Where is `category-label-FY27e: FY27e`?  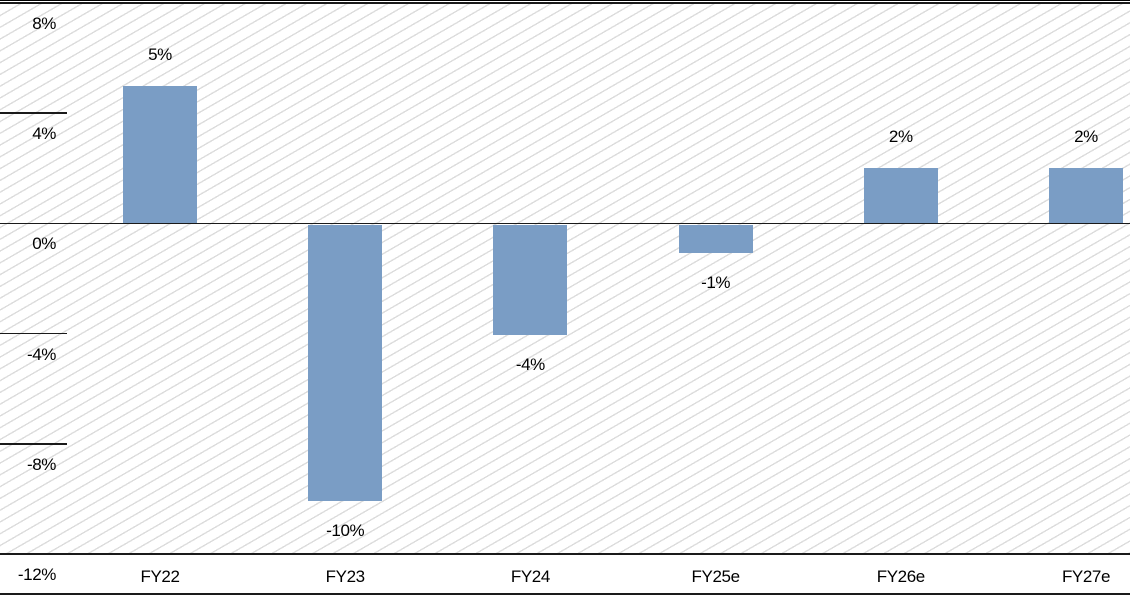
category-label-FY27e: FY27e is located at coordinates (1086, 576).